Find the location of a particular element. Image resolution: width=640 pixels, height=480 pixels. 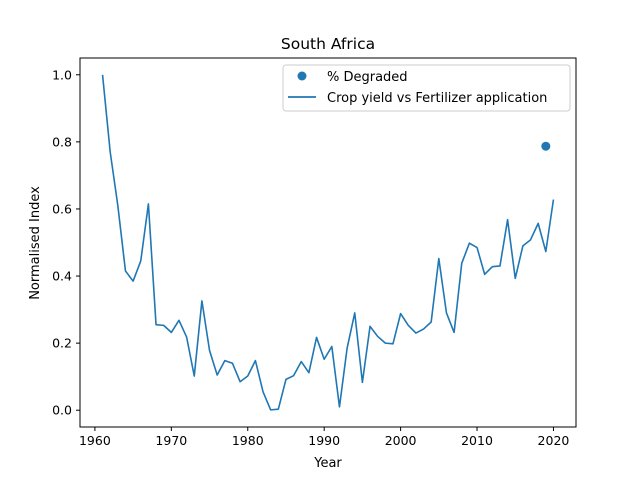

y-tick-label: 0.0 is located at coordinates (62, 410).